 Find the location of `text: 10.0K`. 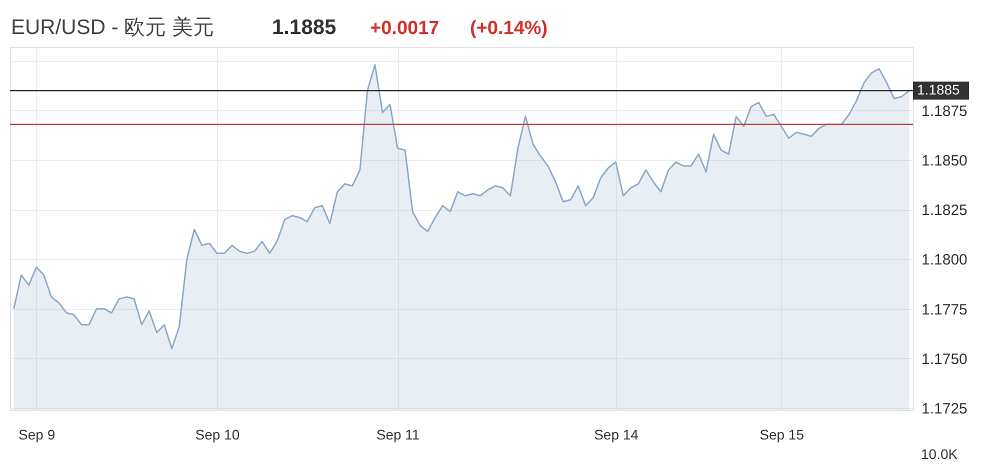

text: 10.0K is located at coordinates (939, 454).